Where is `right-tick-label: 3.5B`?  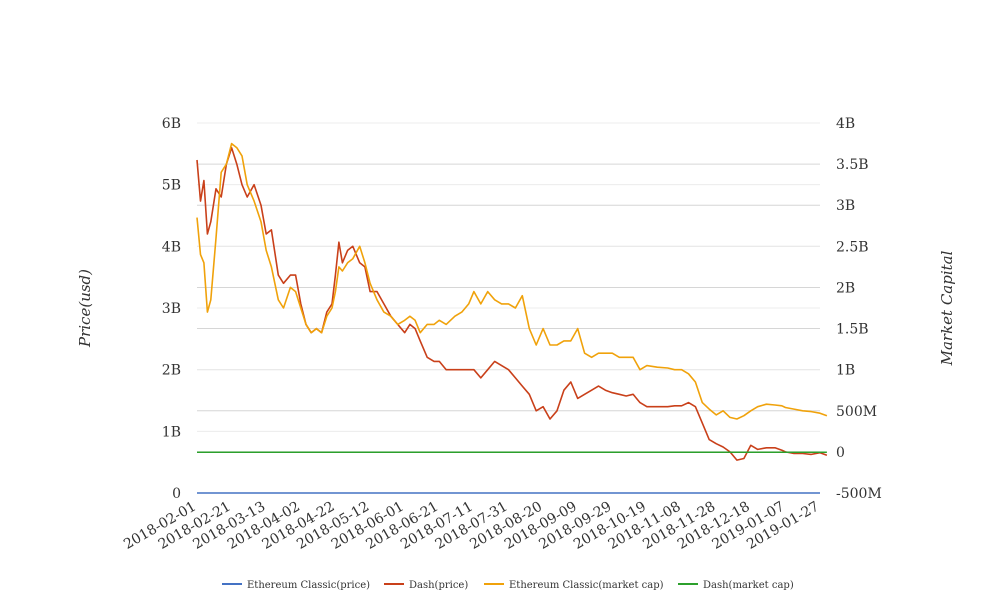 right-tick-label: 3.5B is located at coordinates (852, 165).